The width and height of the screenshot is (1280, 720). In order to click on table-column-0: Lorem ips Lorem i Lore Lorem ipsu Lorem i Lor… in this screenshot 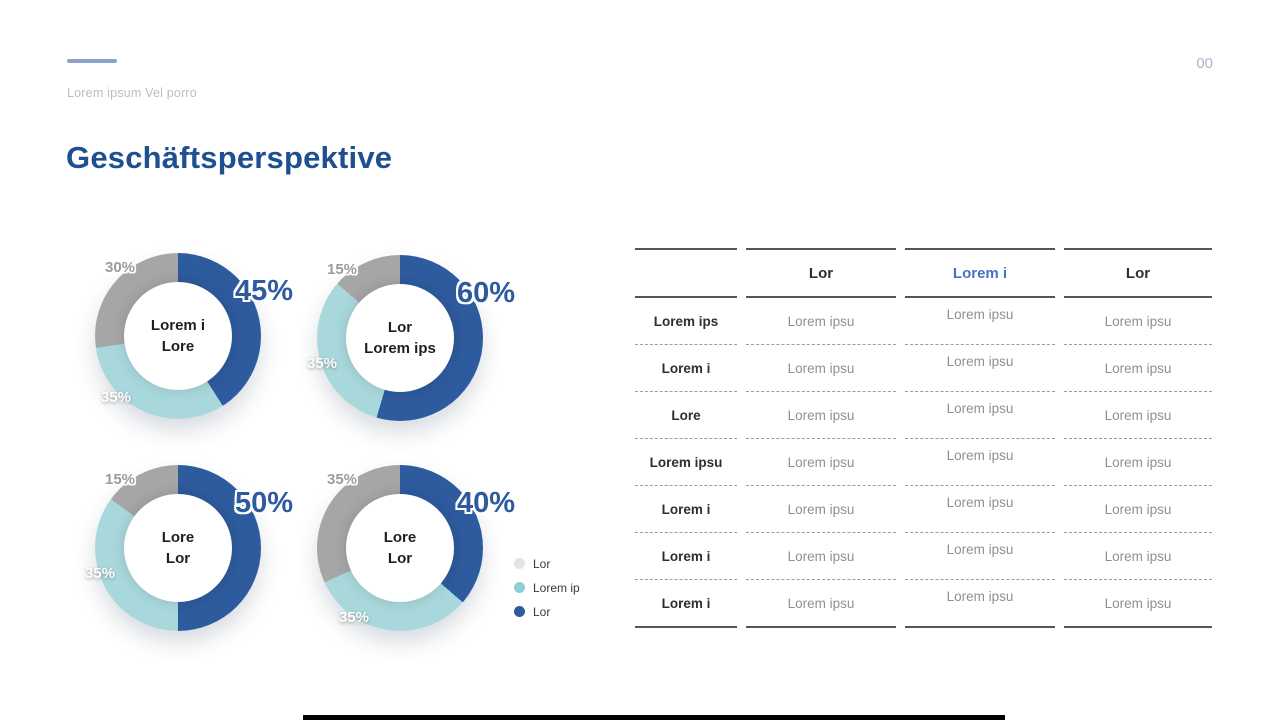, I will do `click(686, 438)`.